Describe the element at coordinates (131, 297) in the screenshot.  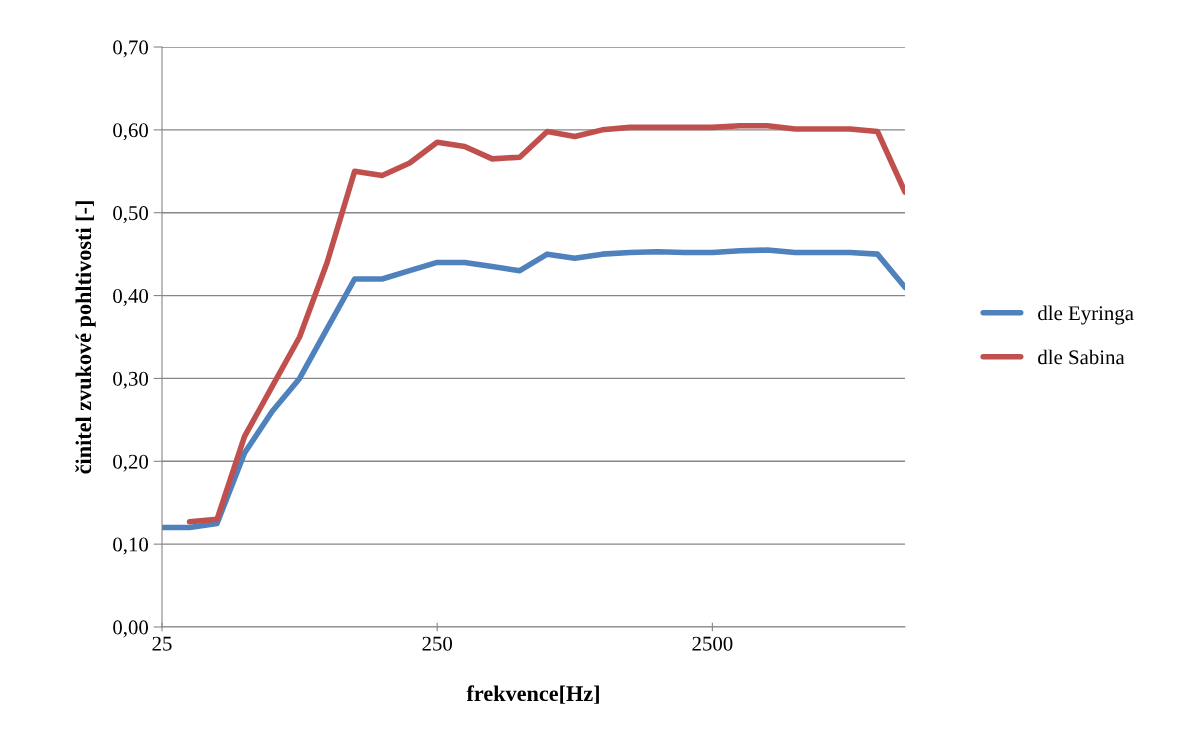
I see `y-tick-label: 0,40` at that location.